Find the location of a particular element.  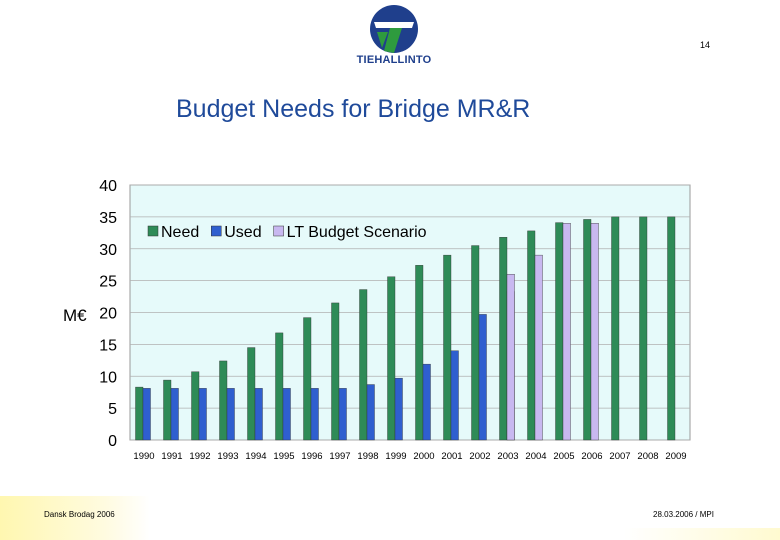

y-axis-label: M€ is located at coordinates (75, 315).